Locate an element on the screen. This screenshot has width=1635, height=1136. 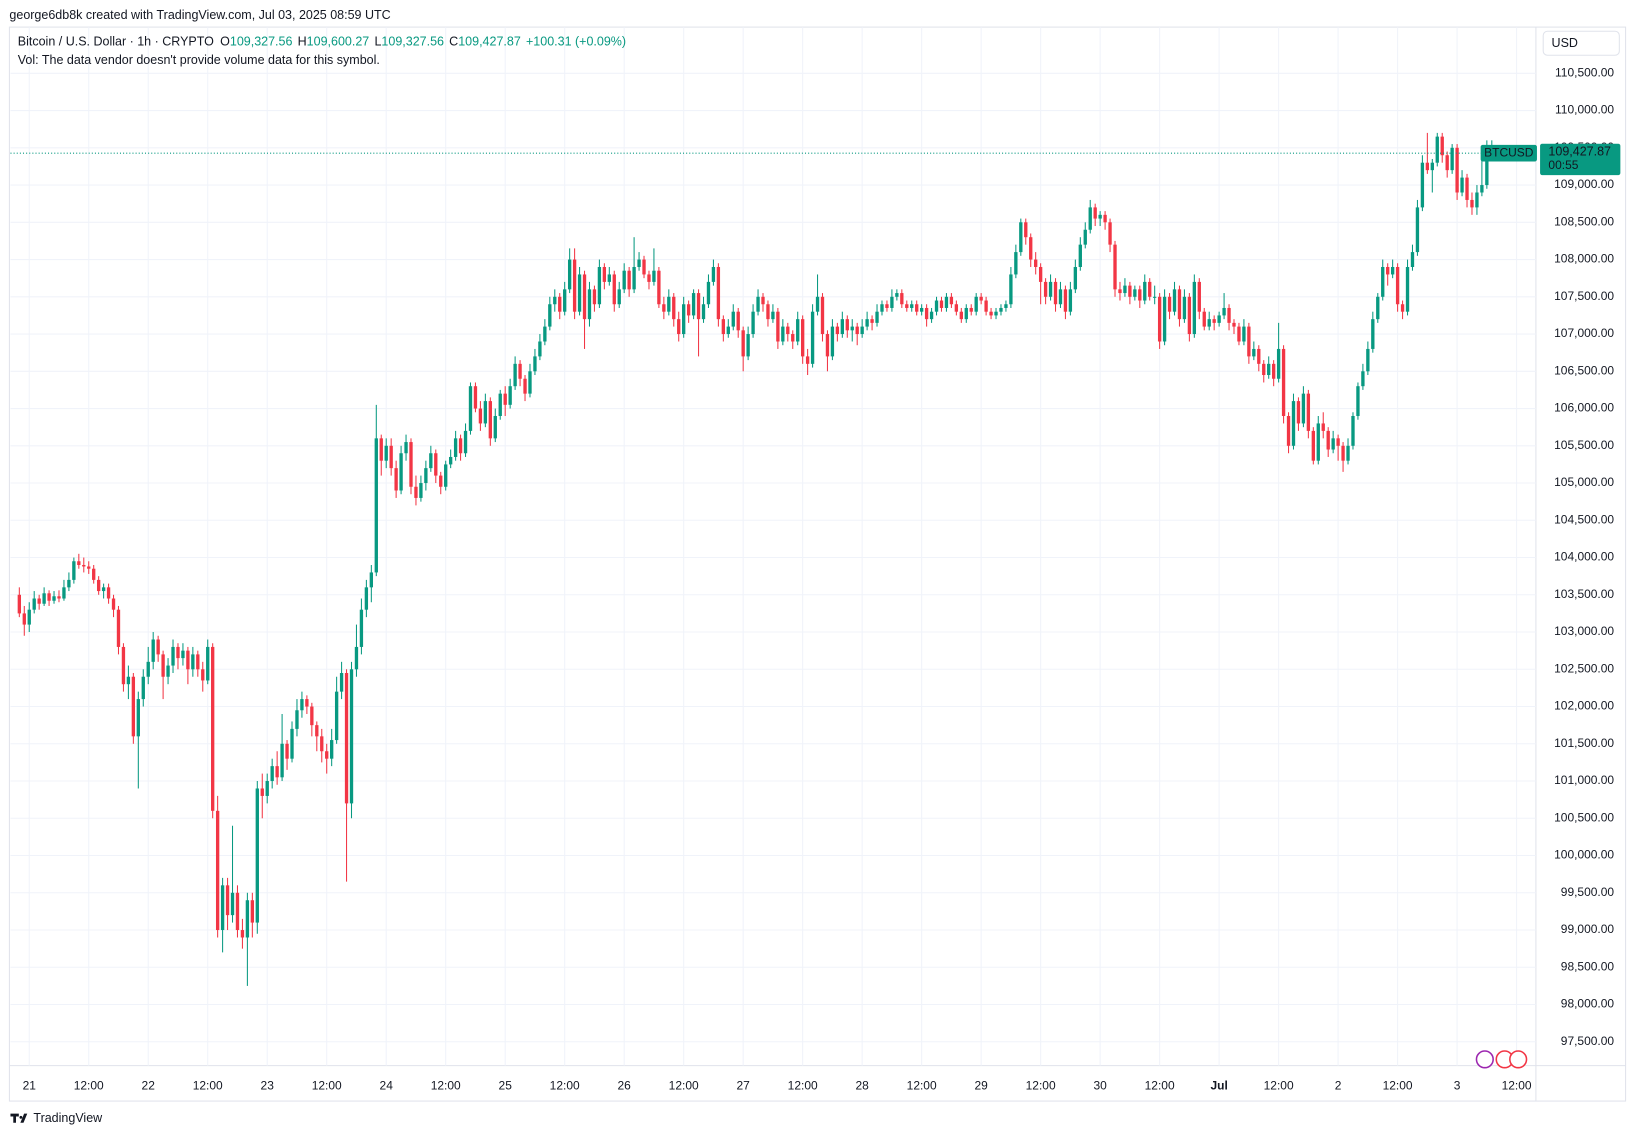
x-tick-label: 25 is located at coordinates (506, 1086).